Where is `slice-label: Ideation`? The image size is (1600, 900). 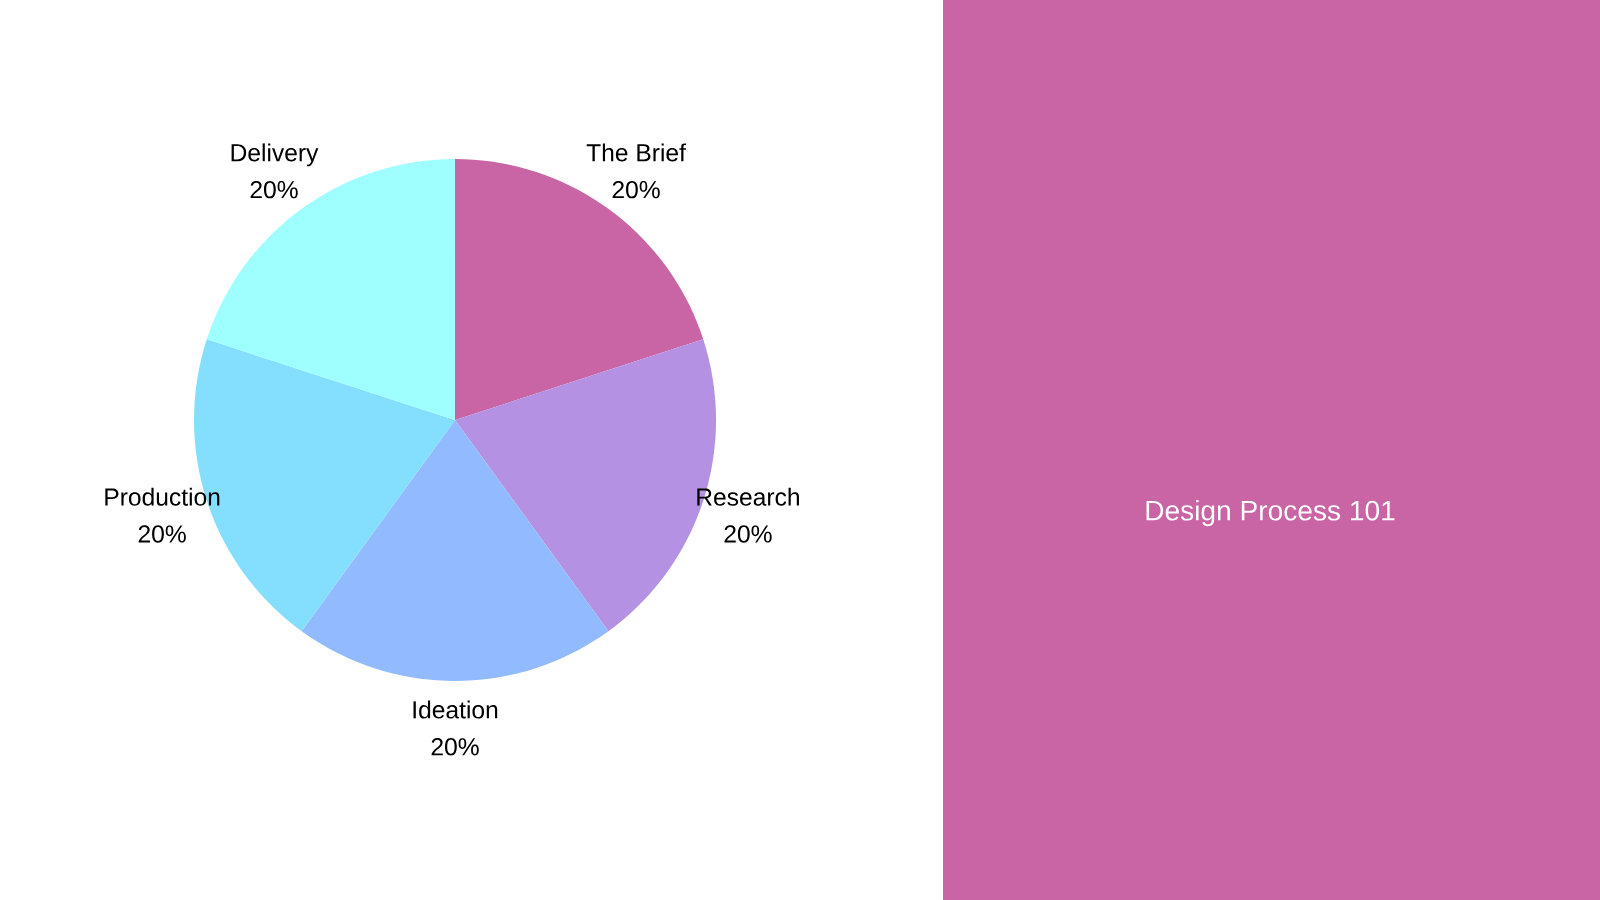 slice-label: Ideation is located at coordinates (455, 709).